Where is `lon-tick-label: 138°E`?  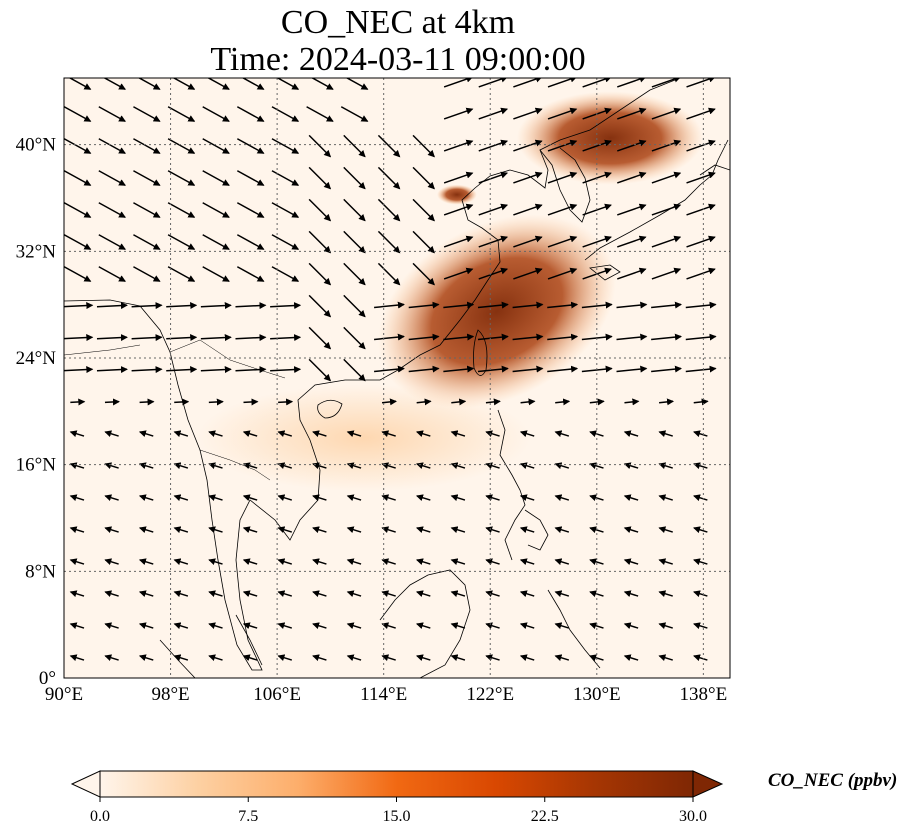
lon-tick-label: 138°E is located at coordinates (704, 694).